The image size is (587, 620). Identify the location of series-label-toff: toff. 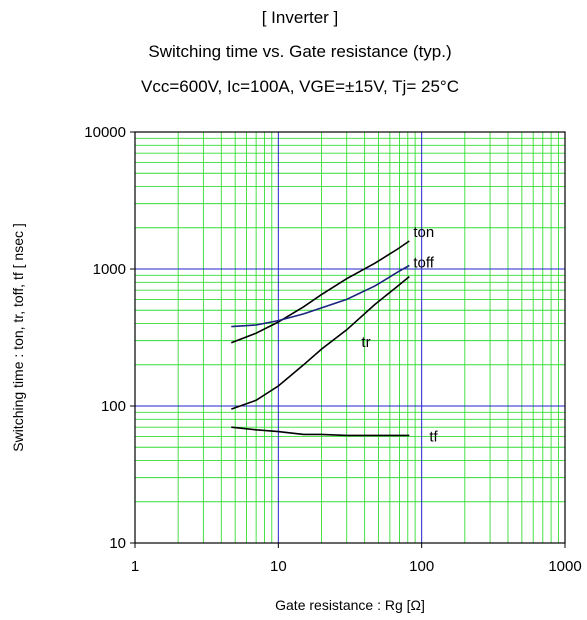
(423, 263).